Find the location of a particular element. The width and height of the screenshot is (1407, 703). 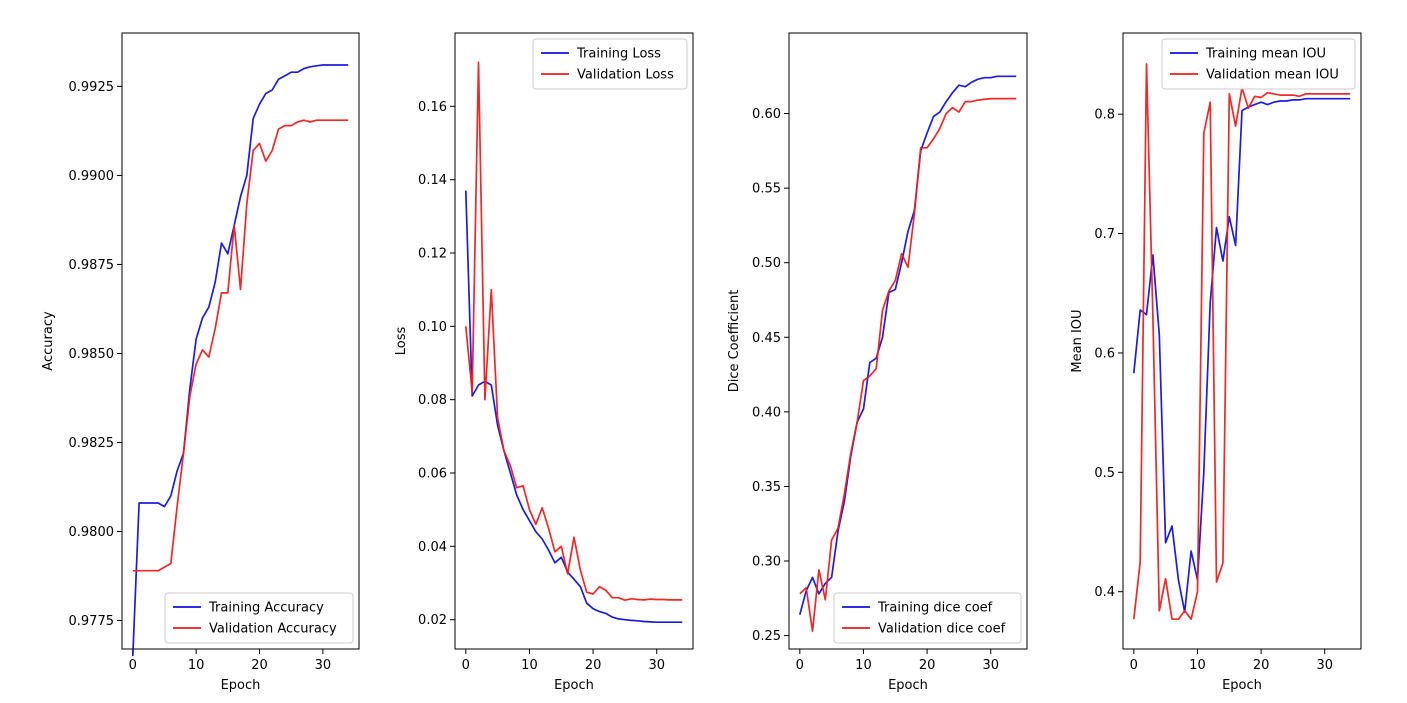

legend-label-training: Training Loss is located at coordinates (618, 54).